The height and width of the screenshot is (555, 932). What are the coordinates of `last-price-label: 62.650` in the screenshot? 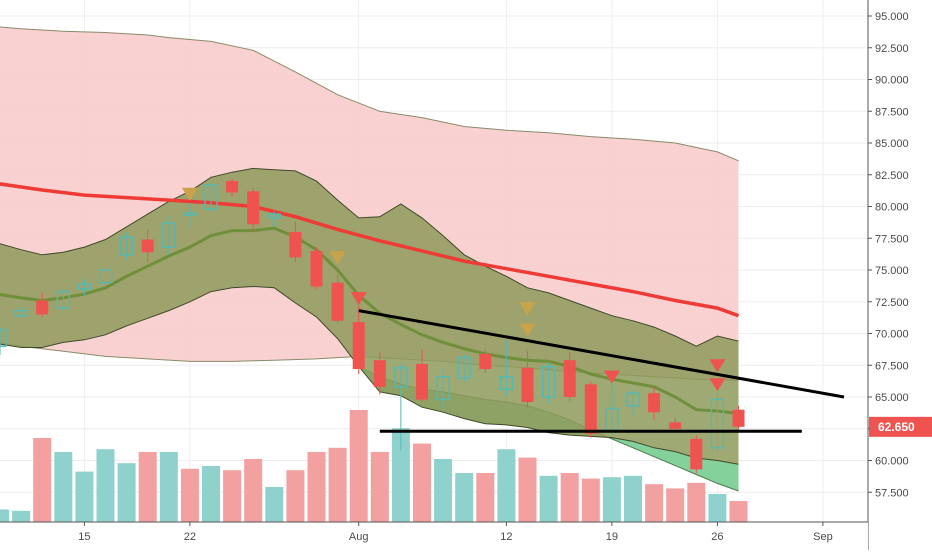 It's located at (896, 427).